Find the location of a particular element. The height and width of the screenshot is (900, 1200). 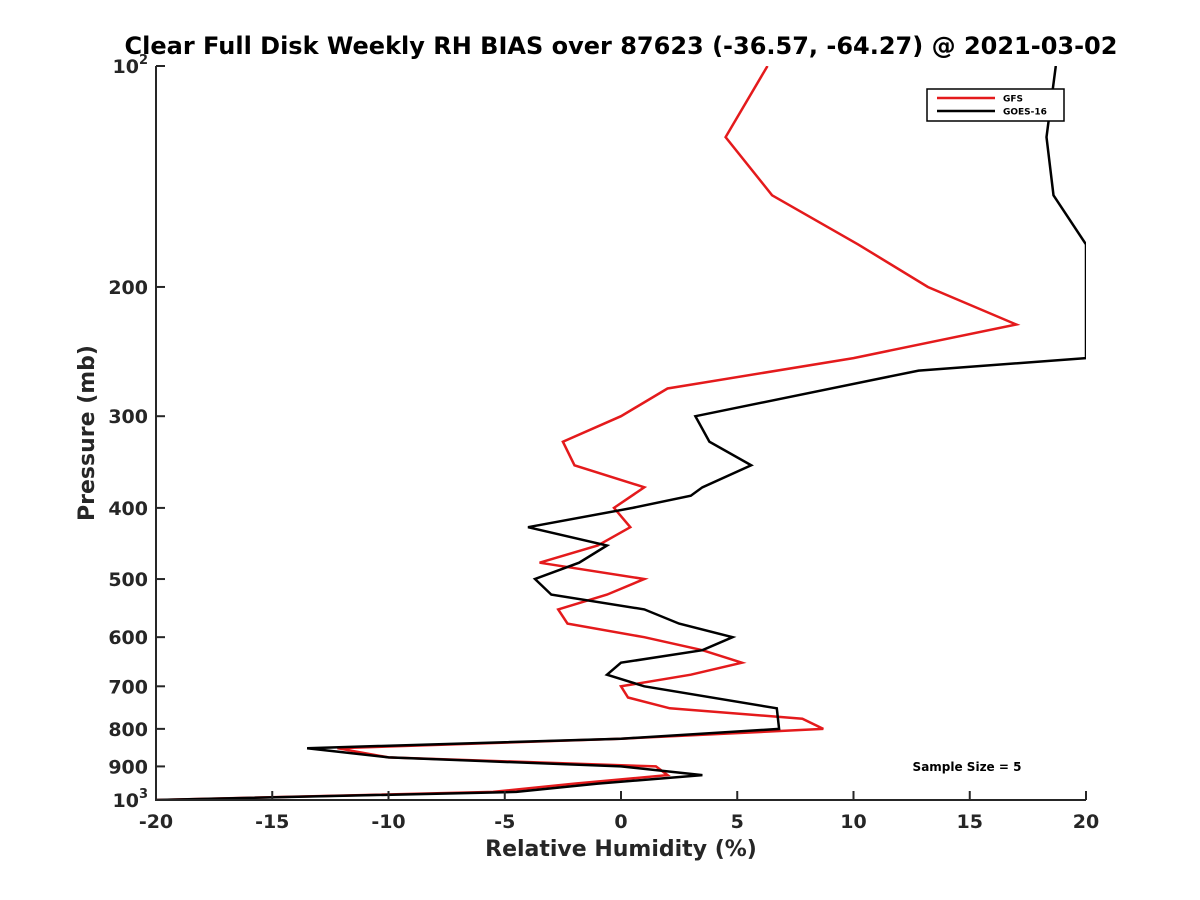

x-tick-label: -10 is located at coordinates (388, 822).